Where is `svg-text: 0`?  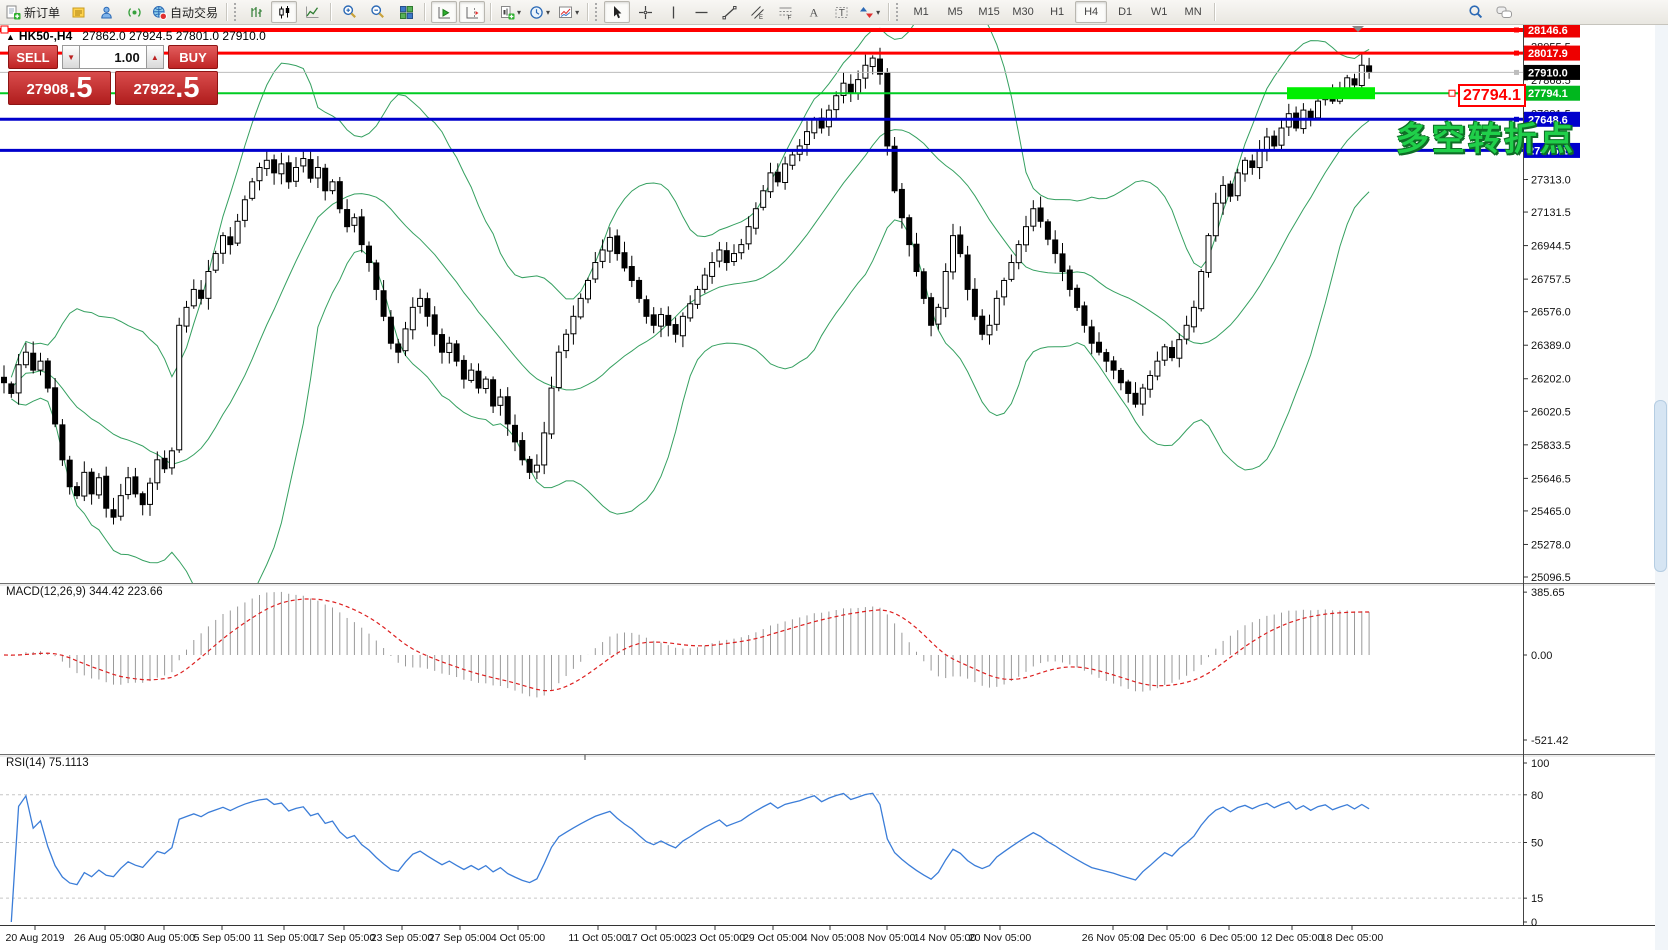 svg-text: 0 is located at coordinates (1534, 923).